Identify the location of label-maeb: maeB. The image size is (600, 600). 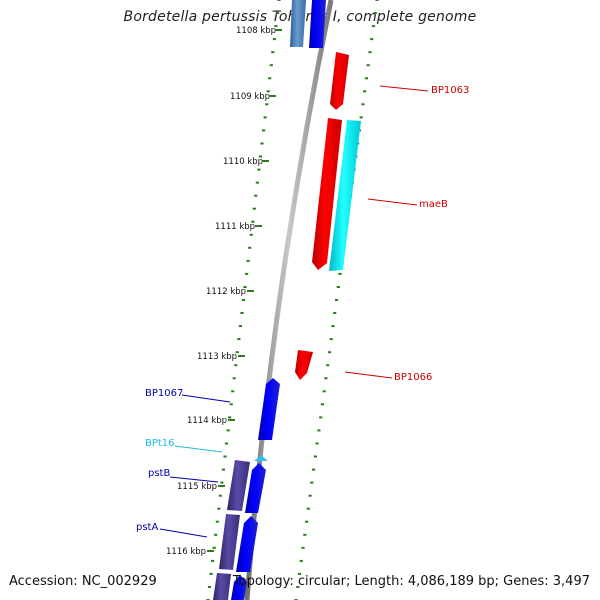
(433, 204).